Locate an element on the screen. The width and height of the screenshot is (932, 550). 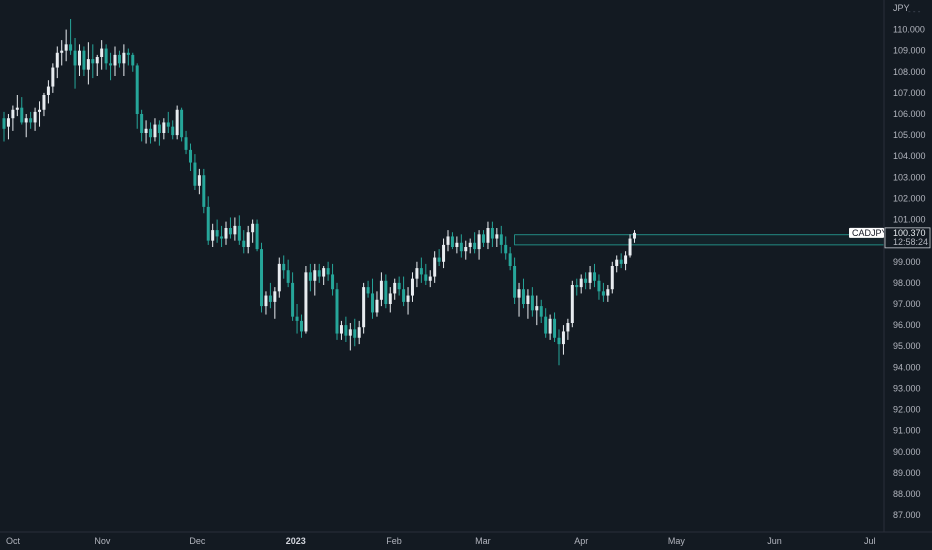
range-band-rect is located at coordinates (699, 240).